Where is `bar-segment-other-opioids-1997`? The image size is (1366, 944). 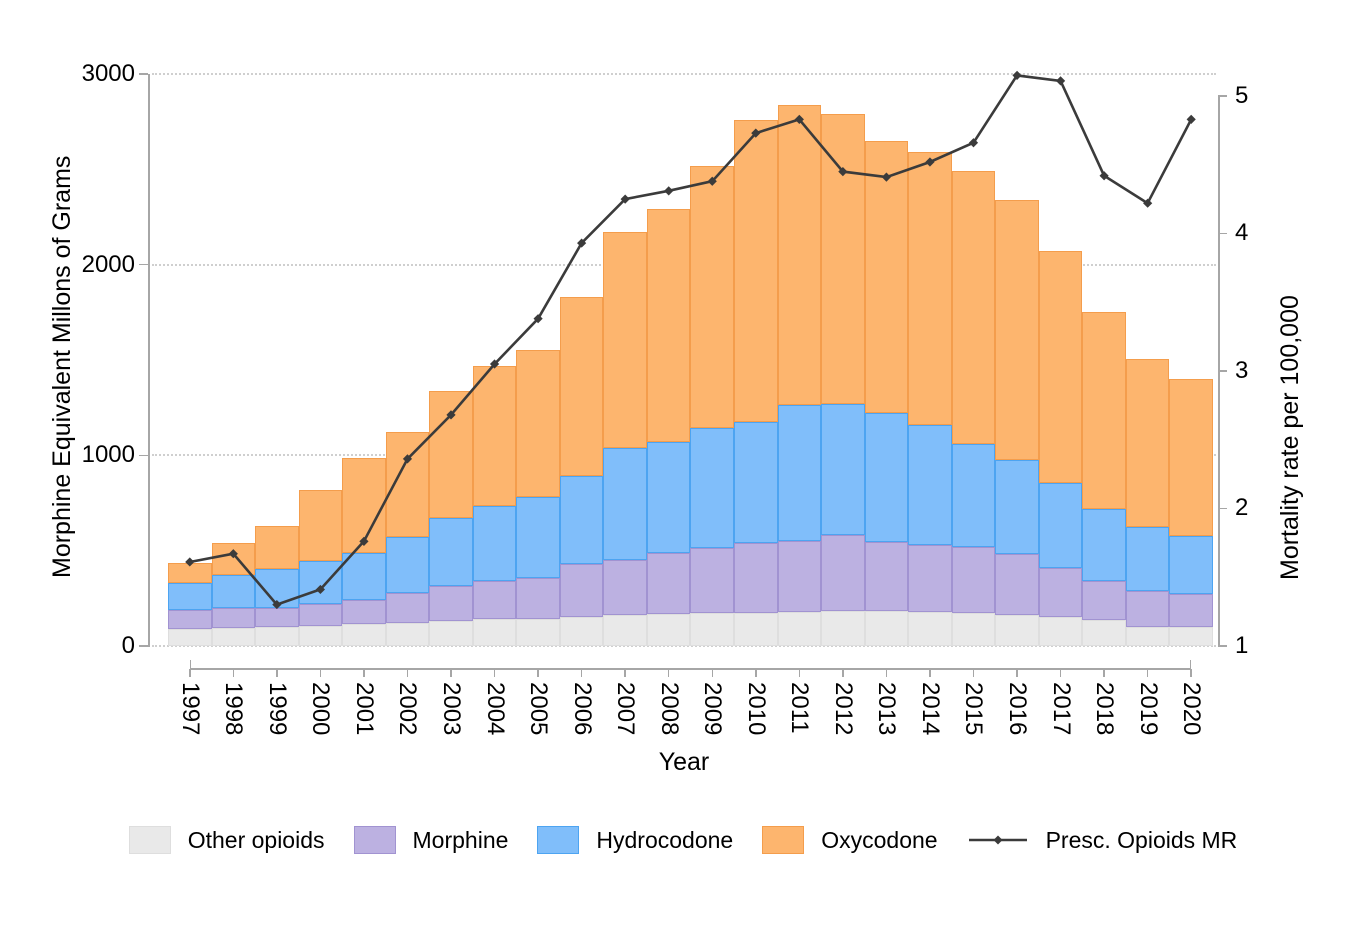
bar-segment-other-opioids-1997 is located at coordinates (190, 637).